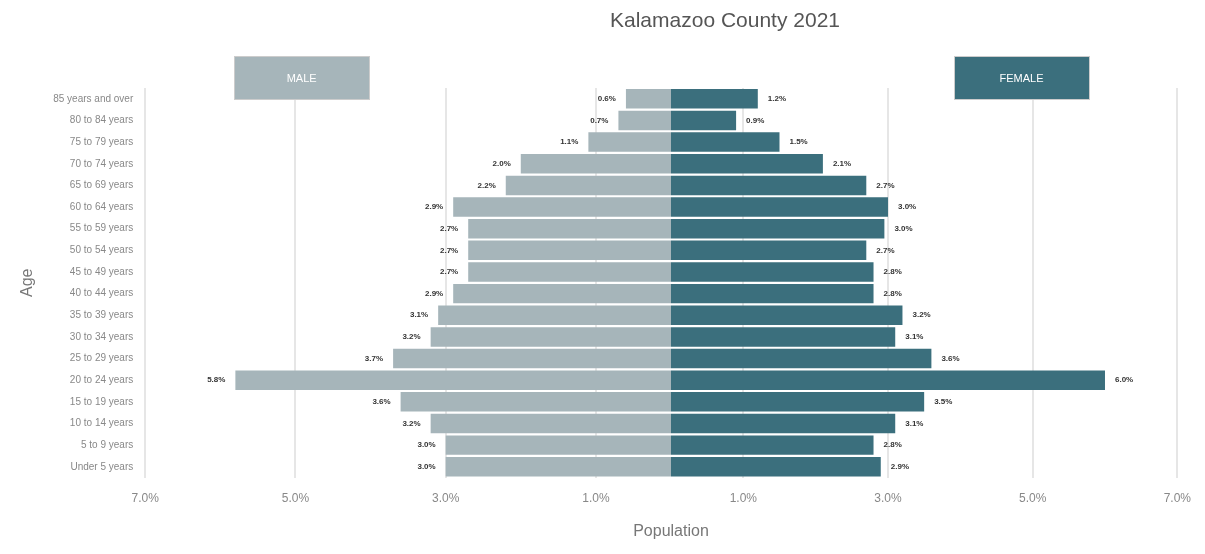 This screenshot has height=554, width=1205. I want to click on y-tick-label: 20 to 24 years, so click(101, 379).